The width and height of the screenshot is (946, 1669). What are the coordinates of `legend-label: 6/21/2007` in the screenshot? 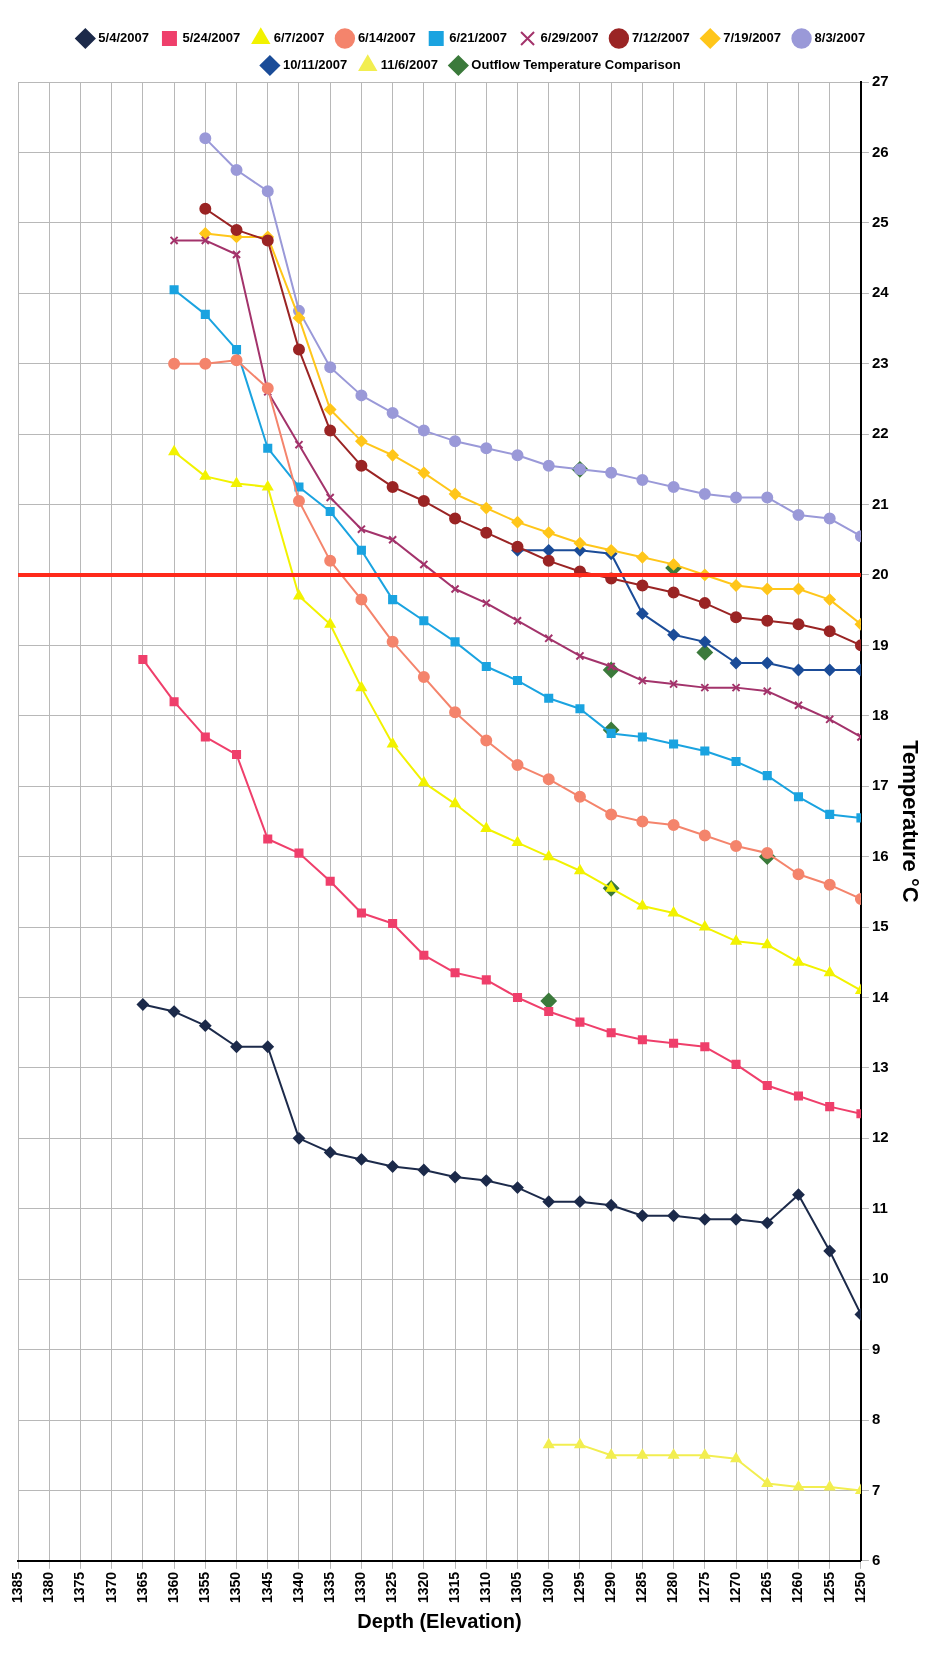 It's located at (478, 38).